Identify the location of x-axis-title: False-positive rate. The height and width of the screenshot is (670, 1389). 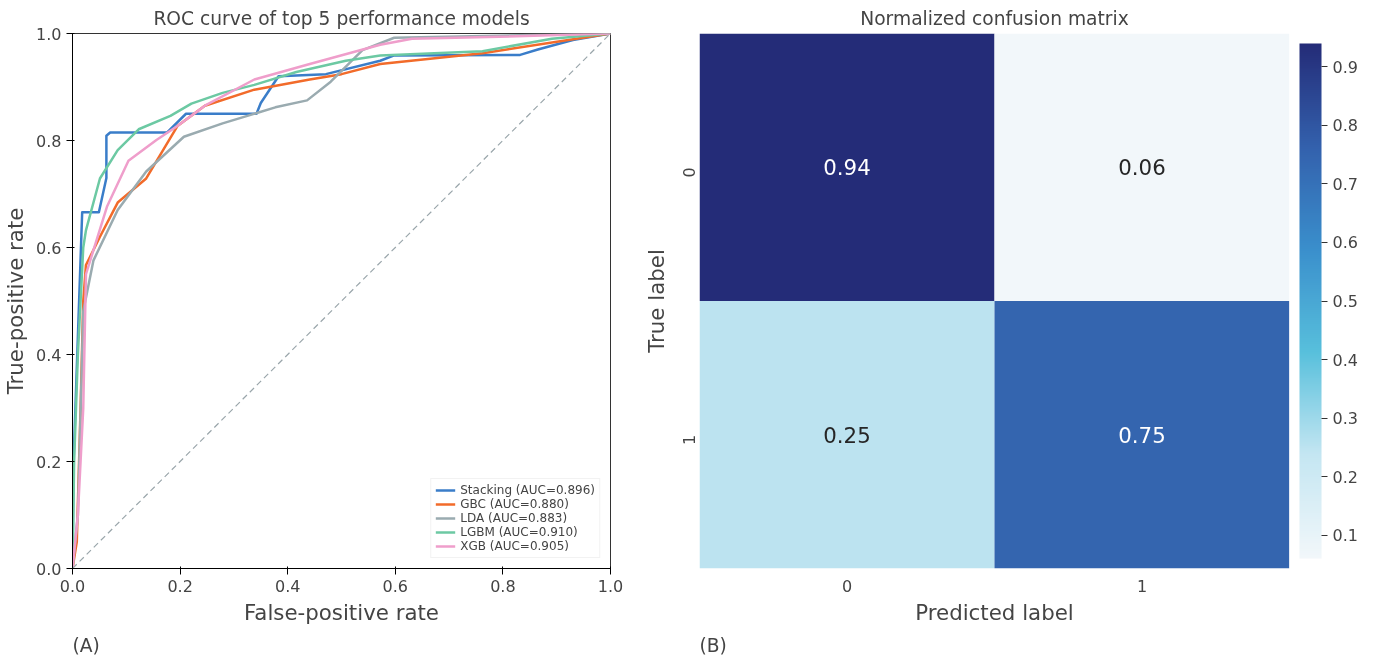
(341, 612).